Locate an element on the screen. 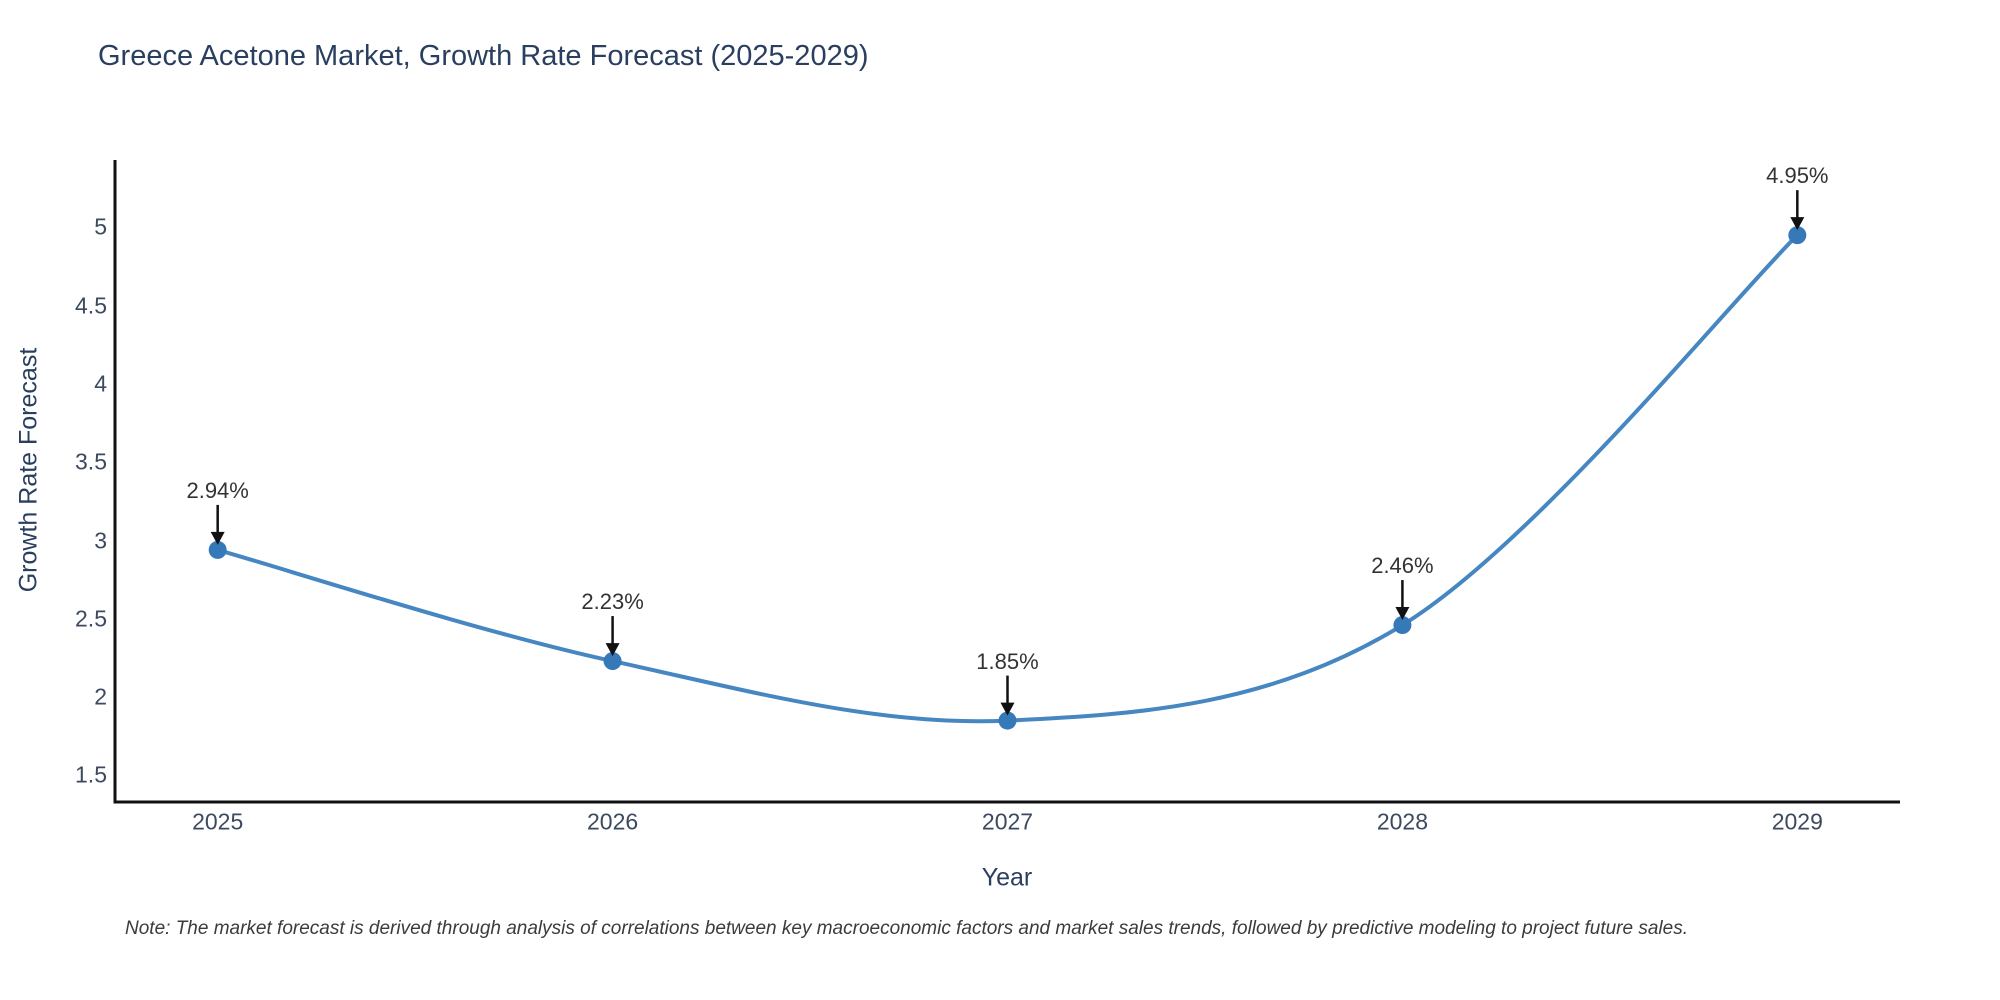  x-tick-label: 2027 is located at coordinates (1007, 821).